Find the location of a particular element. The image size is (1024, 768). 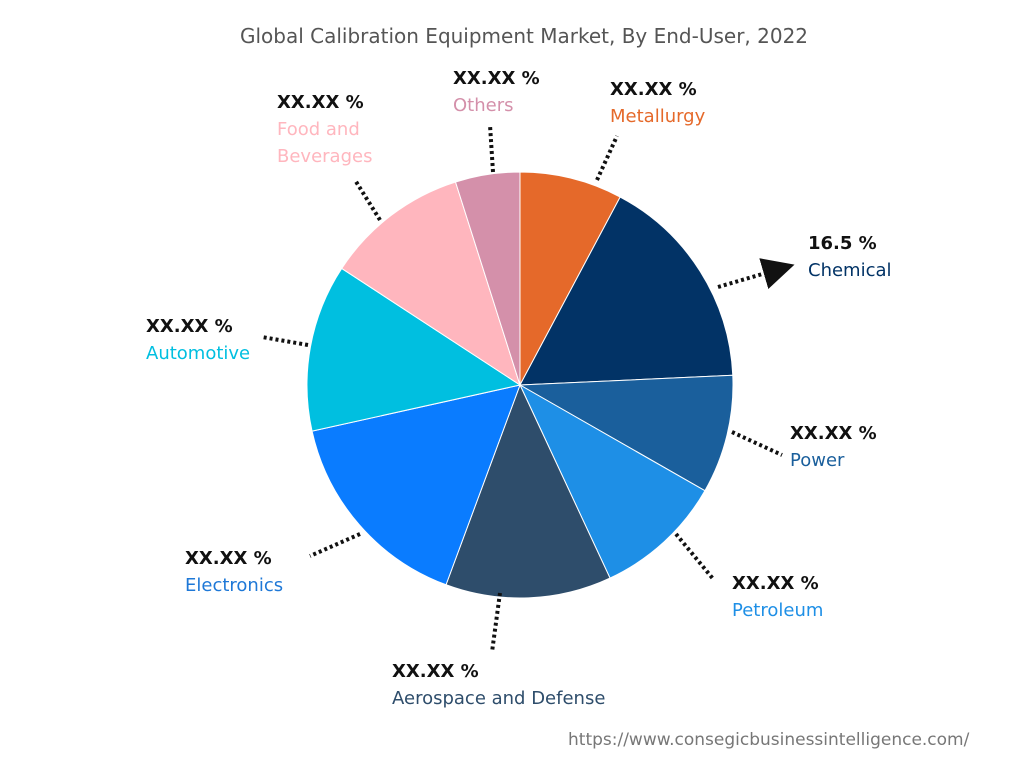

label-value: 16.5 % is located at coordinates (842, 243).